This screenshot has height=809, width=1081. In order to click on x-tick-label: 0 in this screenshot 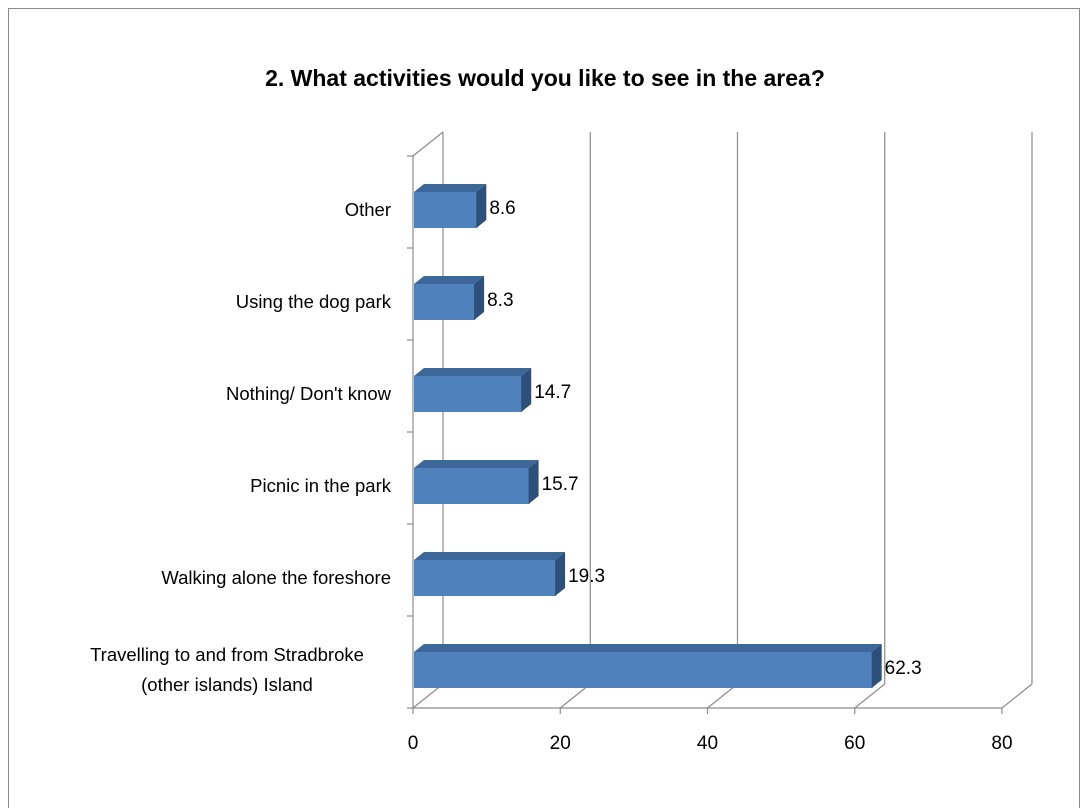, I will do `click(413, 743)`.